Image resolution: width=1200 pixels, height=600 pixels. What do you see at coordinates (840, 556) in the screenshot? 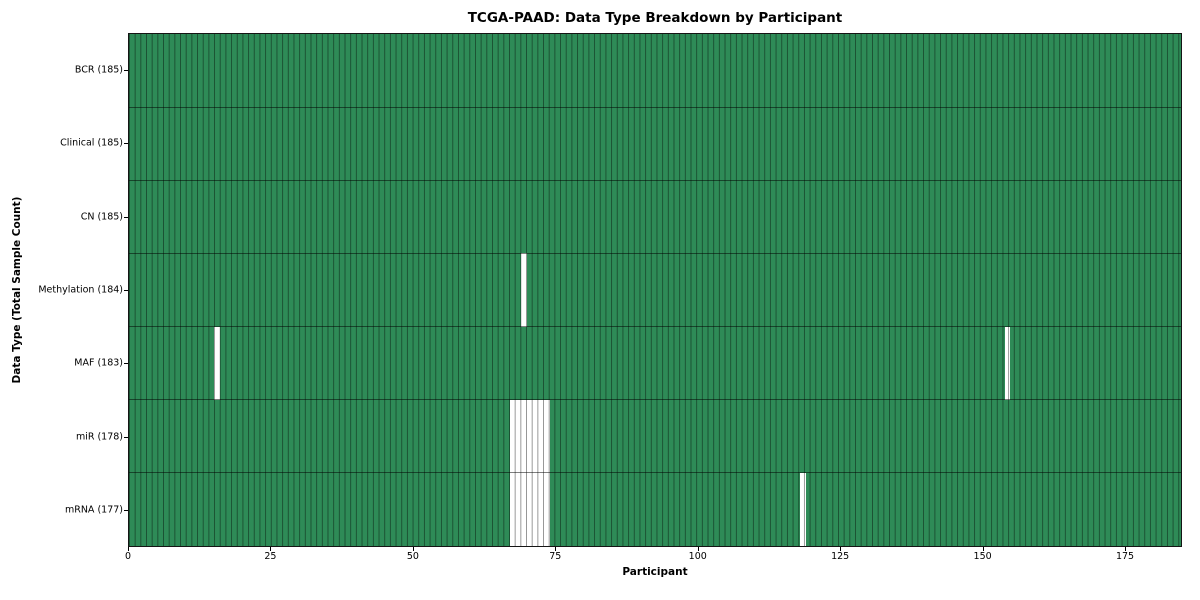
I see `x-tick-label: 125` at bounding box center [840, 556].